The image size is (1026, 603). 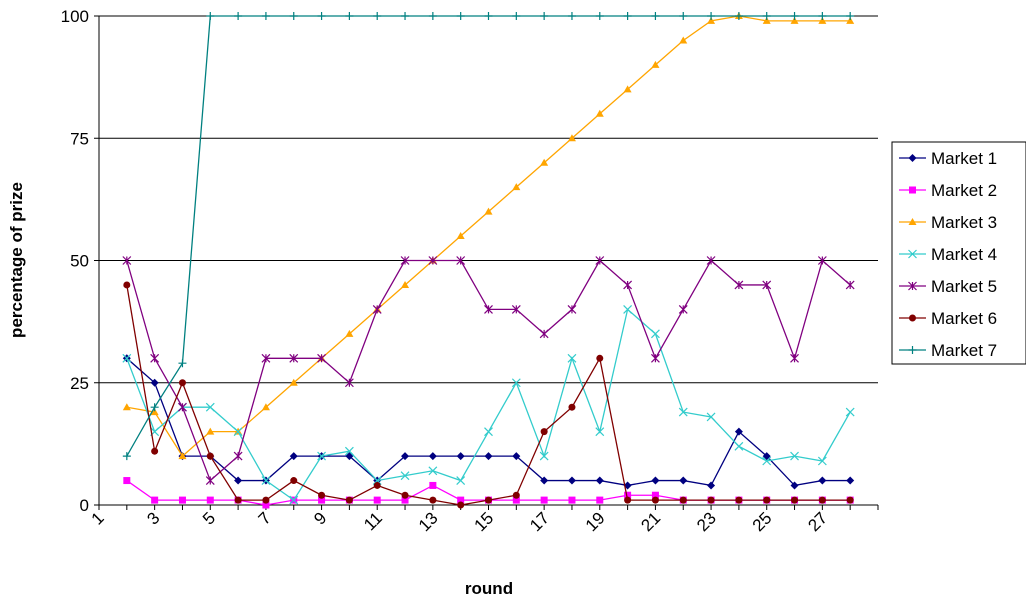 What do you see at coordinates (817, 521) in the screenshot?
I see `x-tick-label: 27` at bounding box center [817, 521].